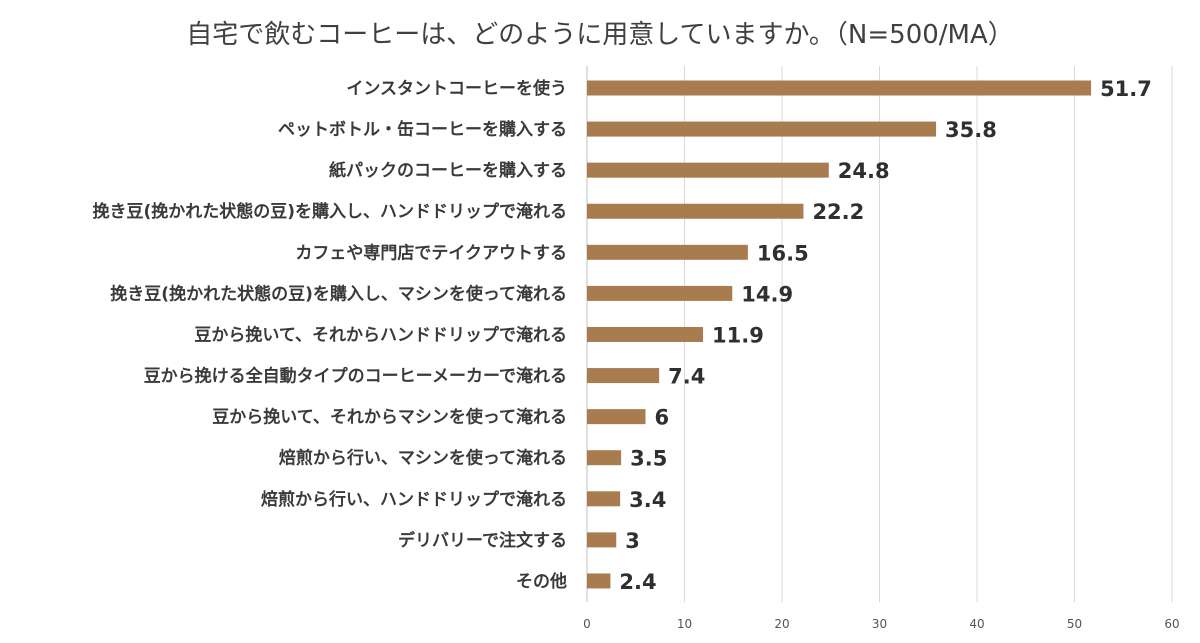 The height and width of the screenshot is (643, 1200). What do you see at coordinates (662, 418) in the screenshot?
I see `data-label: 6` at bounding box center [662, 418].